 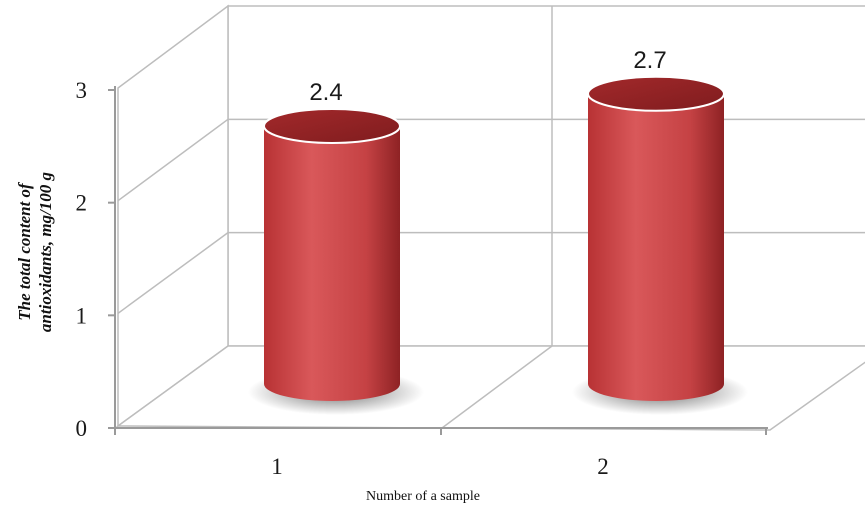 What do you see at coordinates (603, 466) in the screenshot?
I see `x-tick-label: 2` at bounding box center [603, 466].